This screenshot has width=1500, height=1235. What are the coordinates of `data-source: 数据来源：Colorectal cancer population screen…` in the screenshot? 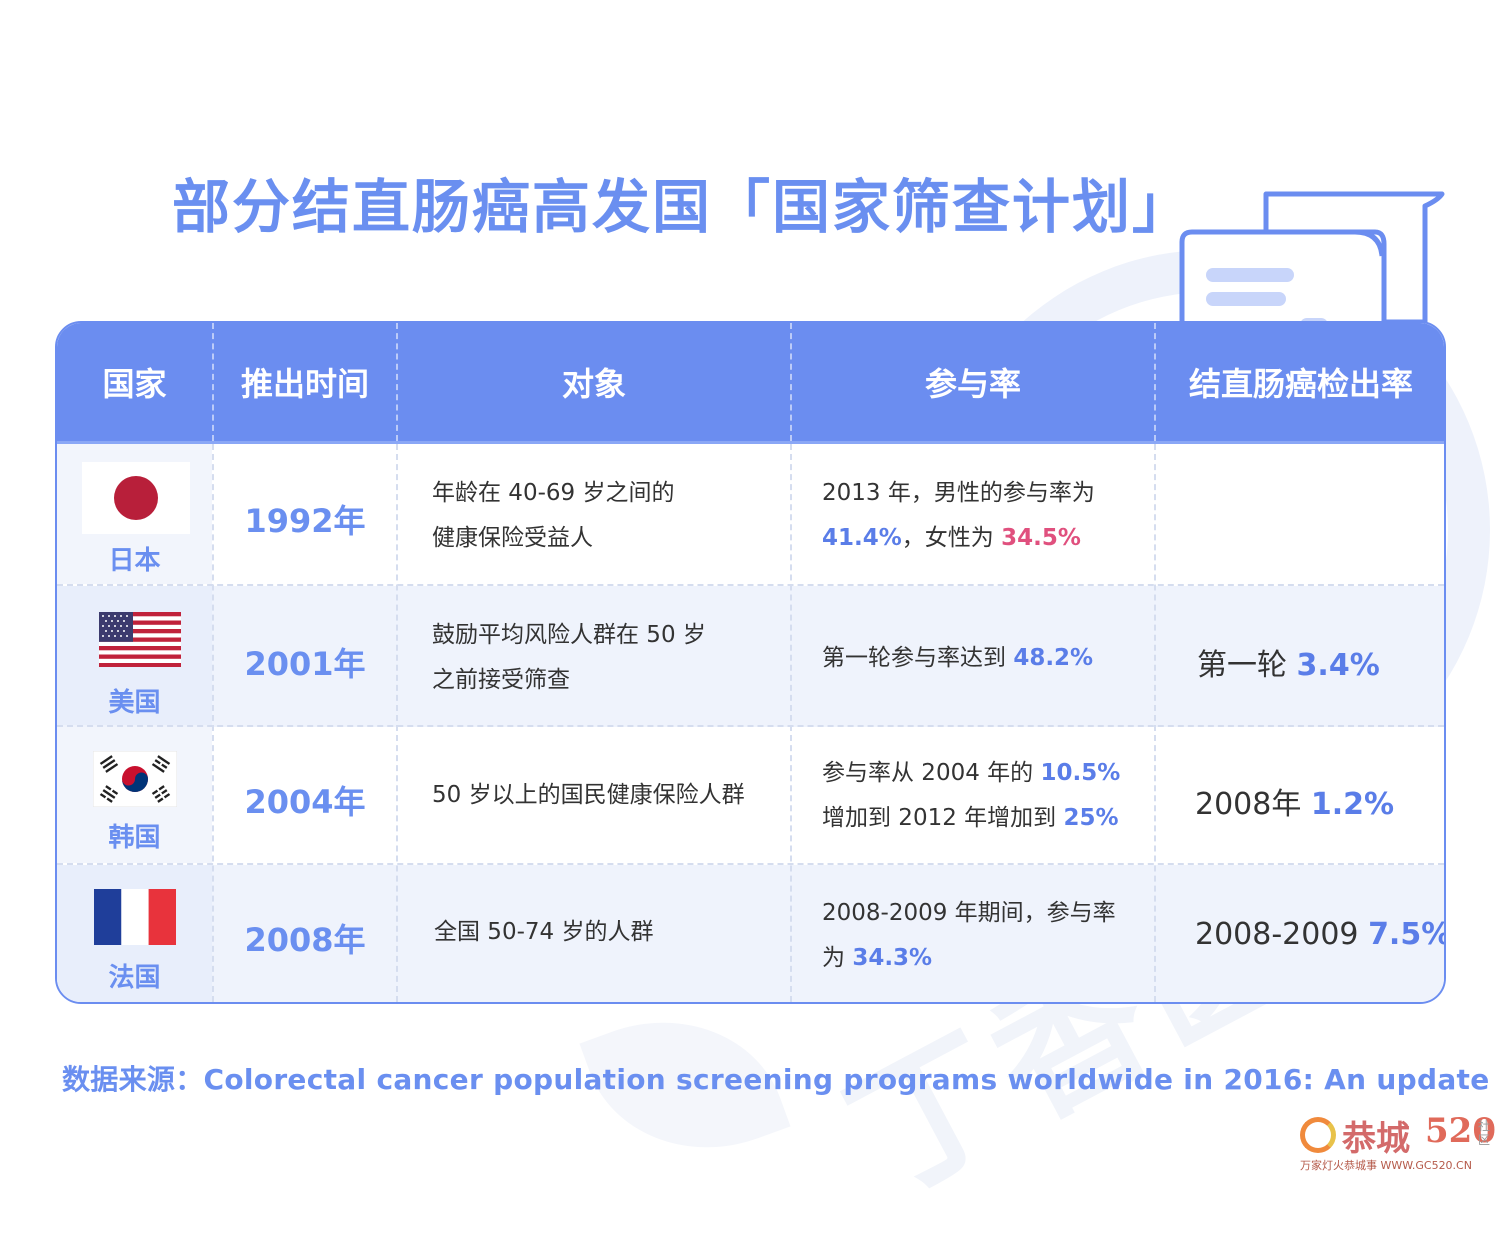 It's located at (776, 1079).